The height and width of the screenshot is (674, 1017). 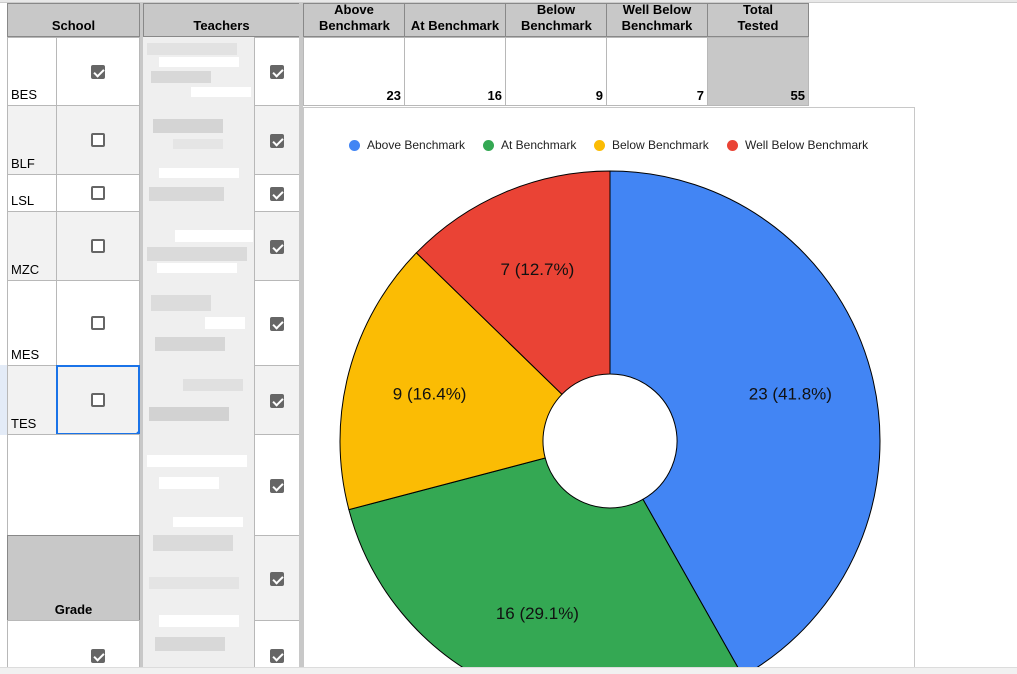 I want to click on well-below-benchmark-count: 7, so click(x=700, y=95).